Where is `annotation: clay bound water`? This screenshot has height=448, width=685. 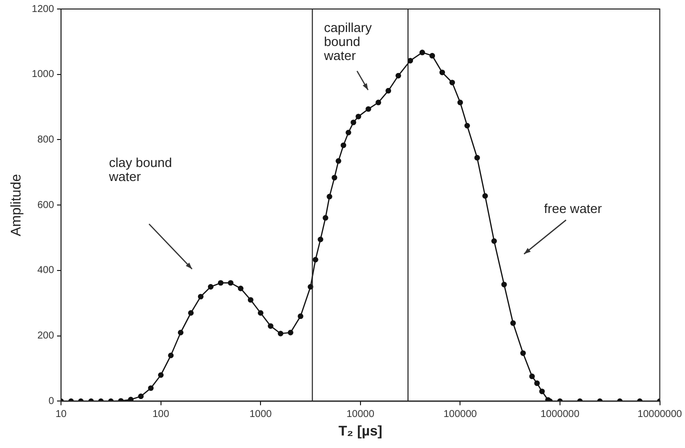 annotation: clay bound water is located at coordinates (140, 169).